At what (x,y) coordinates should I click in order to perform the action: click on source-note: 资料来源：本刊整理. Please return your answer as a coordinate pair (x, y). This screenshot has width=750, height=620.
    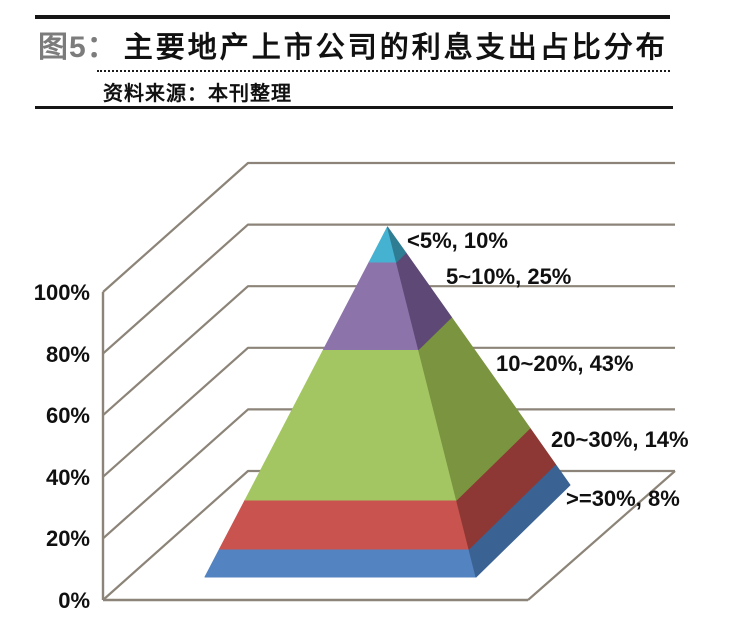
    Looking at the image, I should click on (197, 94).